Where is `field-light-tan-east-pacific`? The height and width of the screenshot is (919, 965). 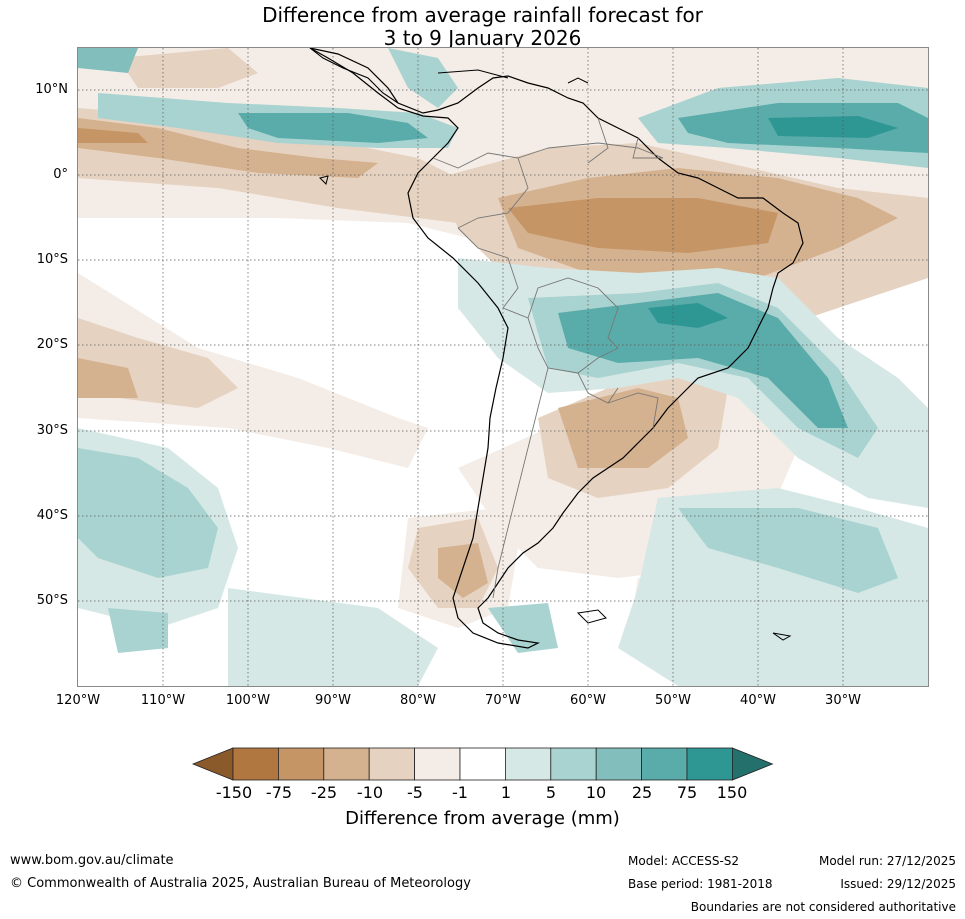 field-light-tan-east-pacific is located at coordinates (253, 370).